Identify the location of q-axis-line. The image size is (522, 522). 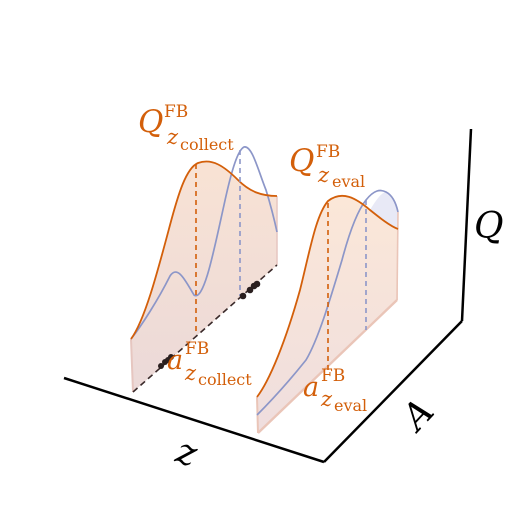
(466, 225).